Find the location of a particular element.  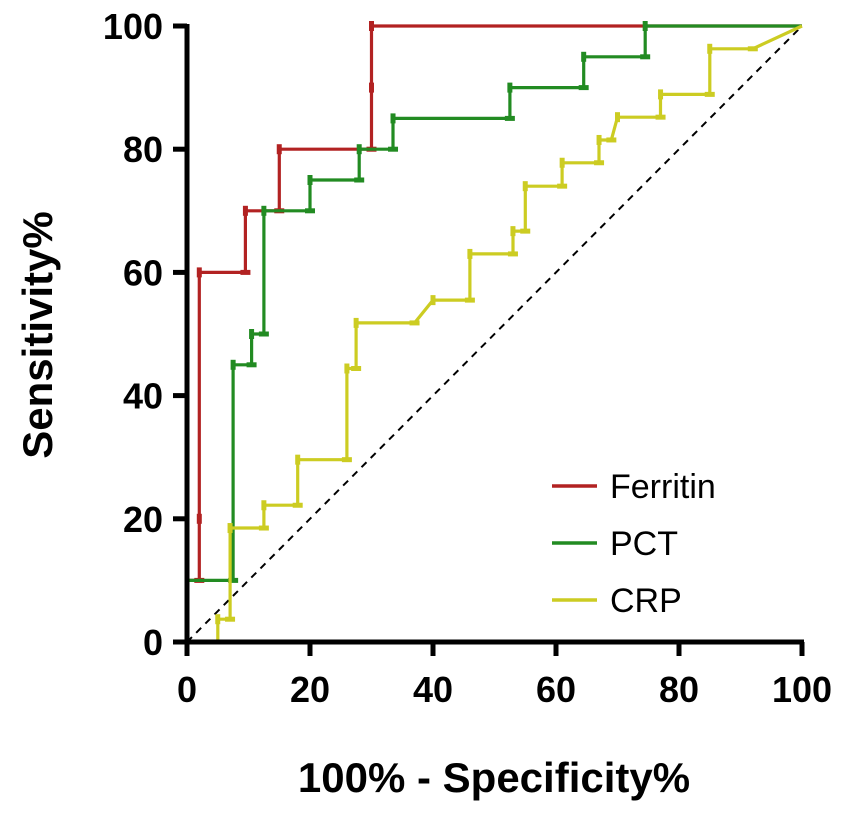

legend-label-pct: PCT is located at coordinates (644, 544).